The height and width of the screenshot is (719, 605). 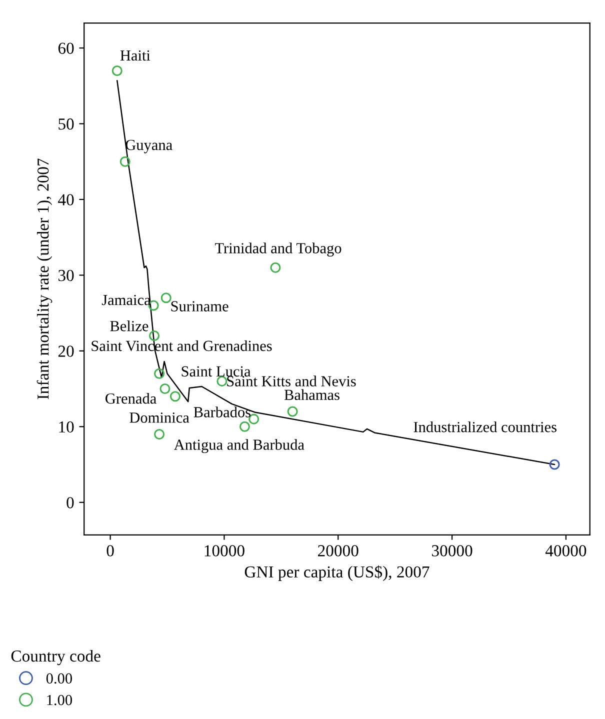 I want to click on y-tick-label: 10, so click(x=66, y=427).